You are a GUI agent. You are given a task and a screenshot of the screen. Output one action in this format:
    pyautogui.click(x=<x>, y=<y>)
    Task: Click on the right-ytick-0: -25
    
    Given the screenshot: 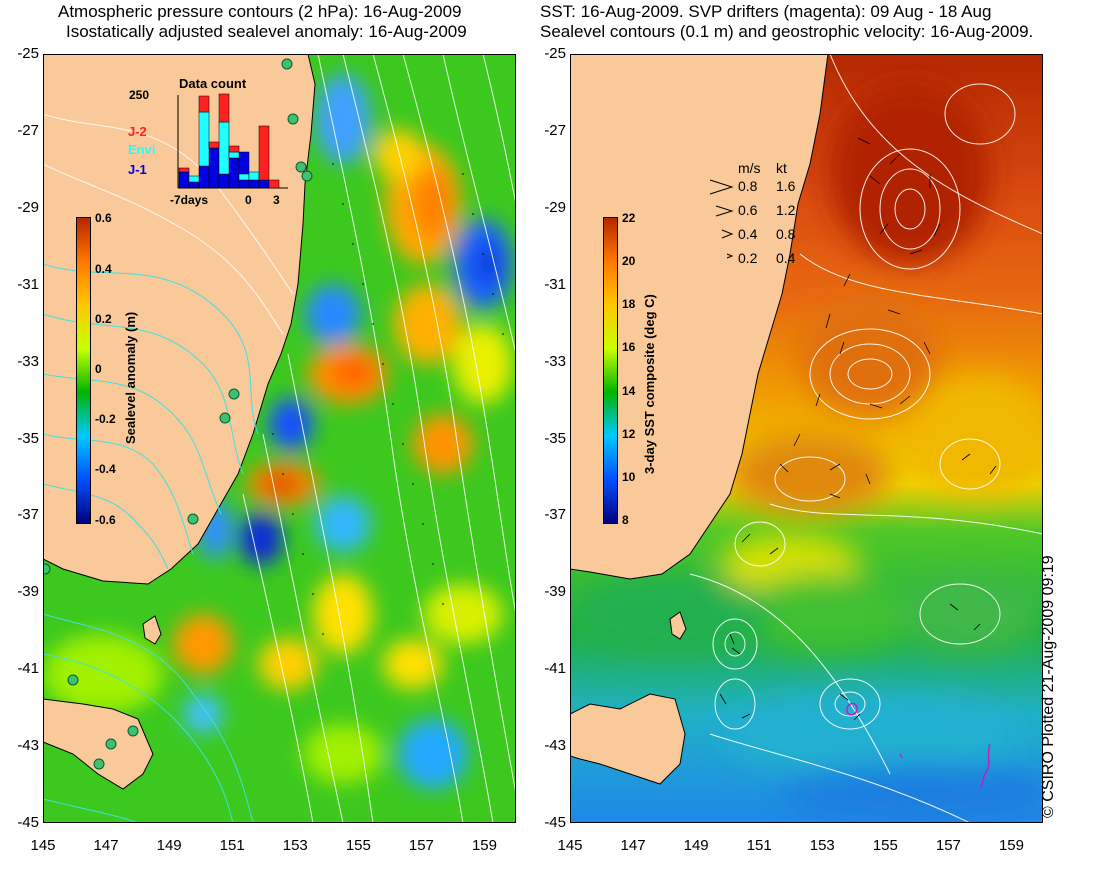 What is the action you would take?
    pyautogui.click(x=555, y=53)
    